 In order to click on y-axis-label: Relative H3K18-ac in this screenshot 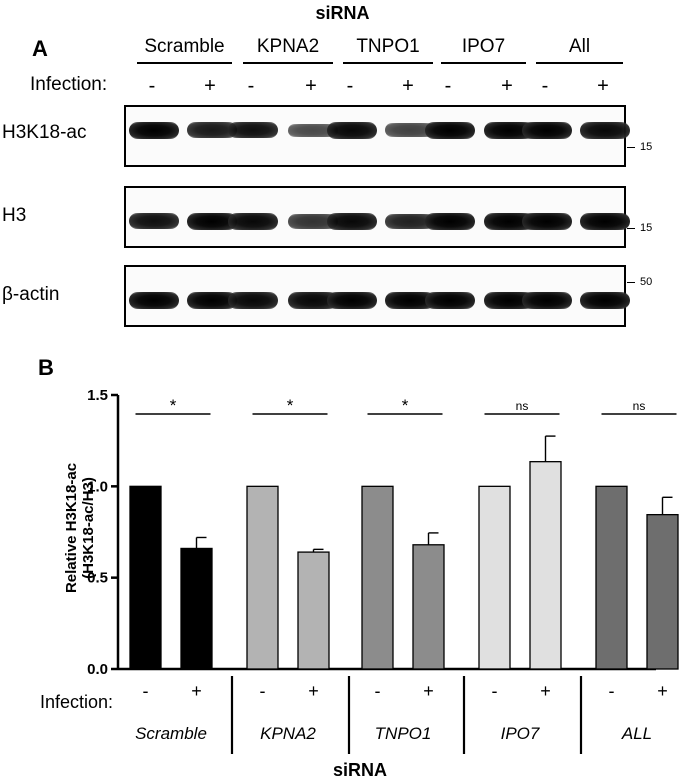, I will do `click(71, 528)`.